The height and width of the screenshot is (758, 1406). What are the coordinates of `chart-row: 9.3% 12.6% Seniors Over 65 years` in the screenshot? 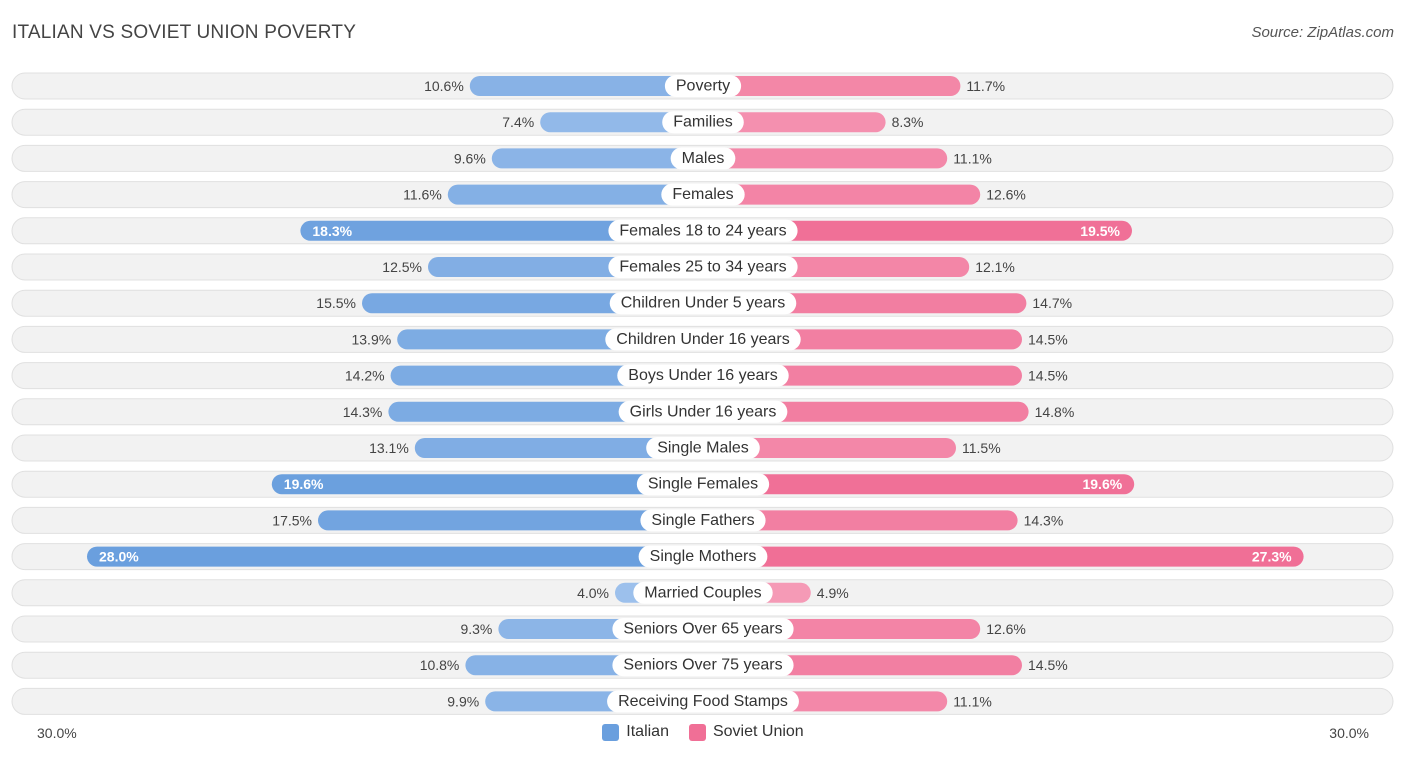 It's located at (702, 629).